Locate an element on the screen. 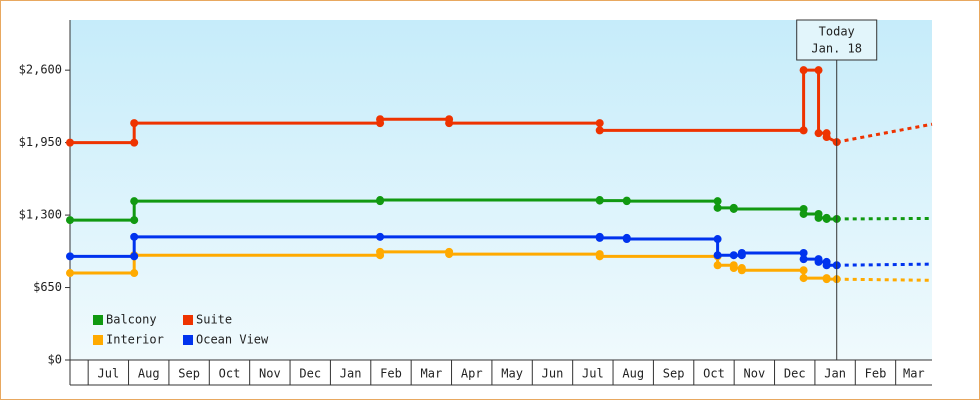 The image size is (980, 400). legend-label: Interior is located at coordinates (135, 340).